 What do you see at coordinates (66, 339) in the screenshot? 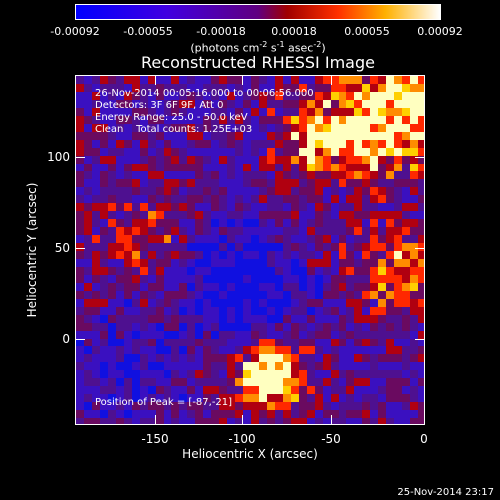
I see `y-tick-label: 0` at bounding box center [66, 339].